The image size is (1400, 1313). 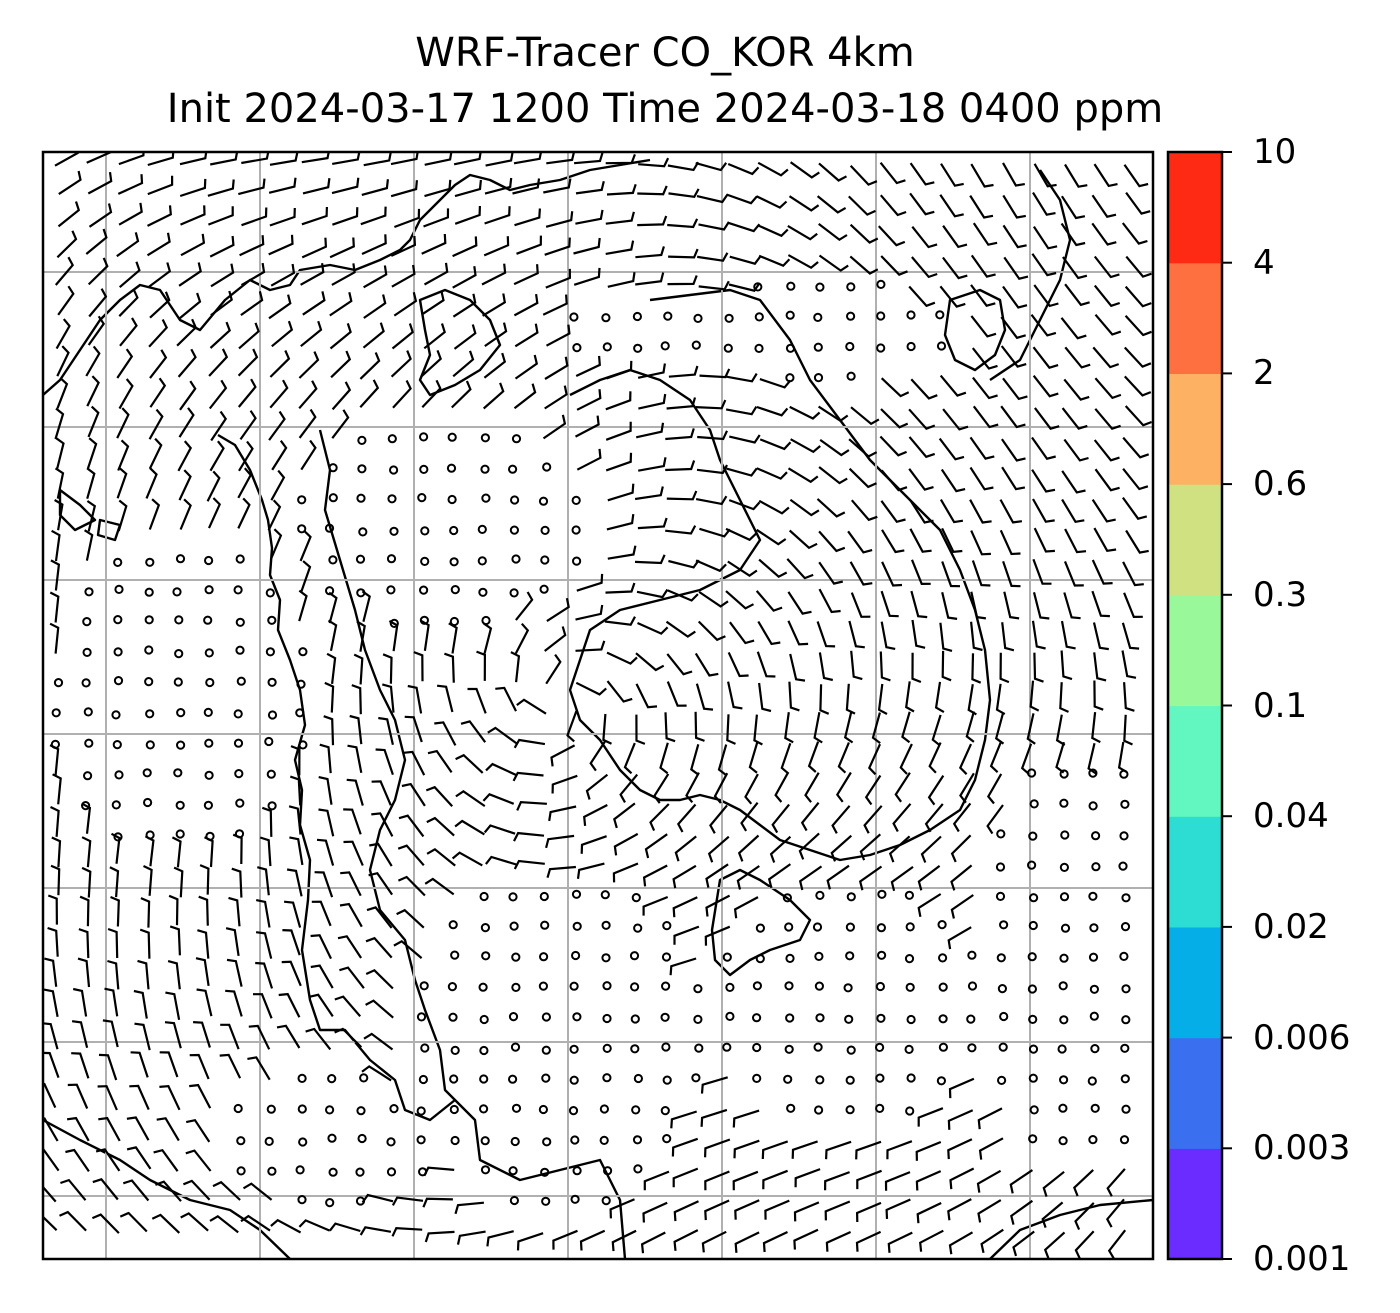 What do you see at coordinates (1195, 540) in the screenshot?
I see `colorbar-segment` at bounding box center [1195, 540].